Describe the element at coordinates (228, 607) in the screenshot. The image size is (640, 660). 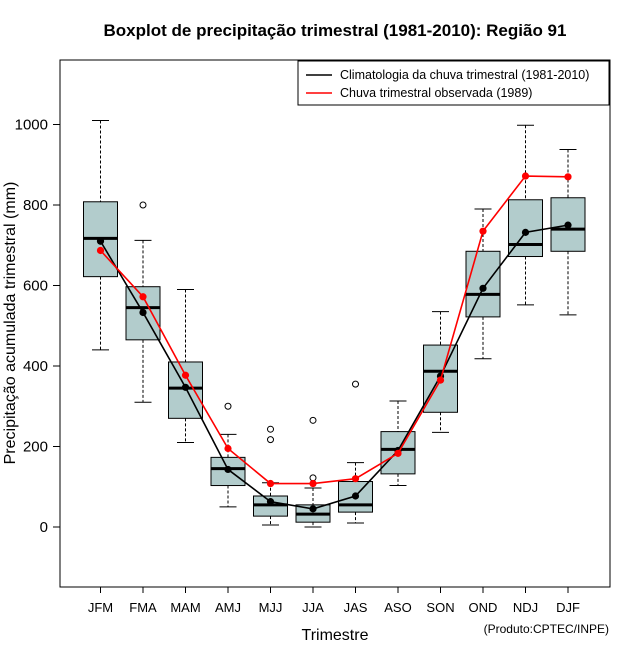
I see `x-tick-label: AMJ` at that location.